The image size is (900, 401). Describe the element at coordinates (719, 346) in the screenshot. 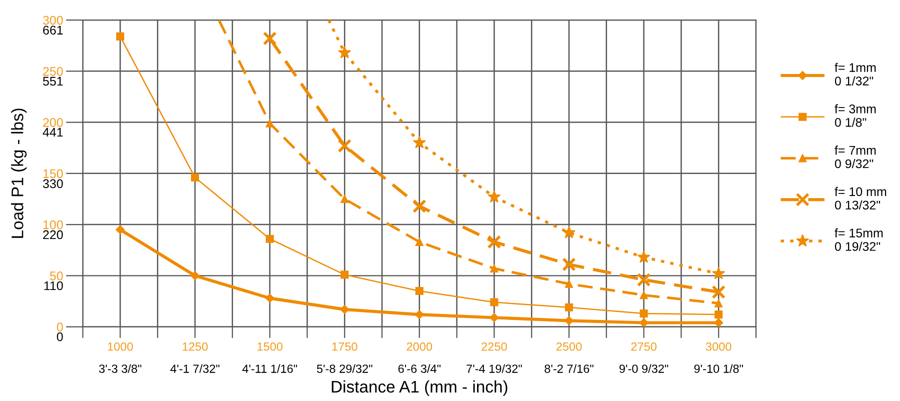

I see `x-tick-label: 3000` at that location.